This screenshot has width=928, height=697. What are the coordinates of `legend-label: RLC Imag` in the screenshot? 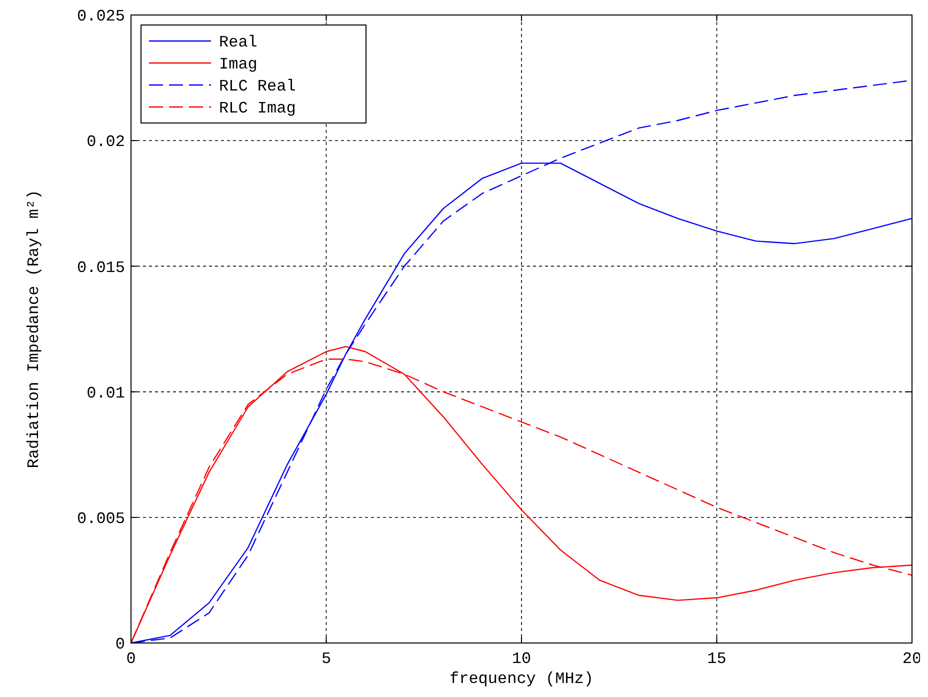 It's located at (257, 109).